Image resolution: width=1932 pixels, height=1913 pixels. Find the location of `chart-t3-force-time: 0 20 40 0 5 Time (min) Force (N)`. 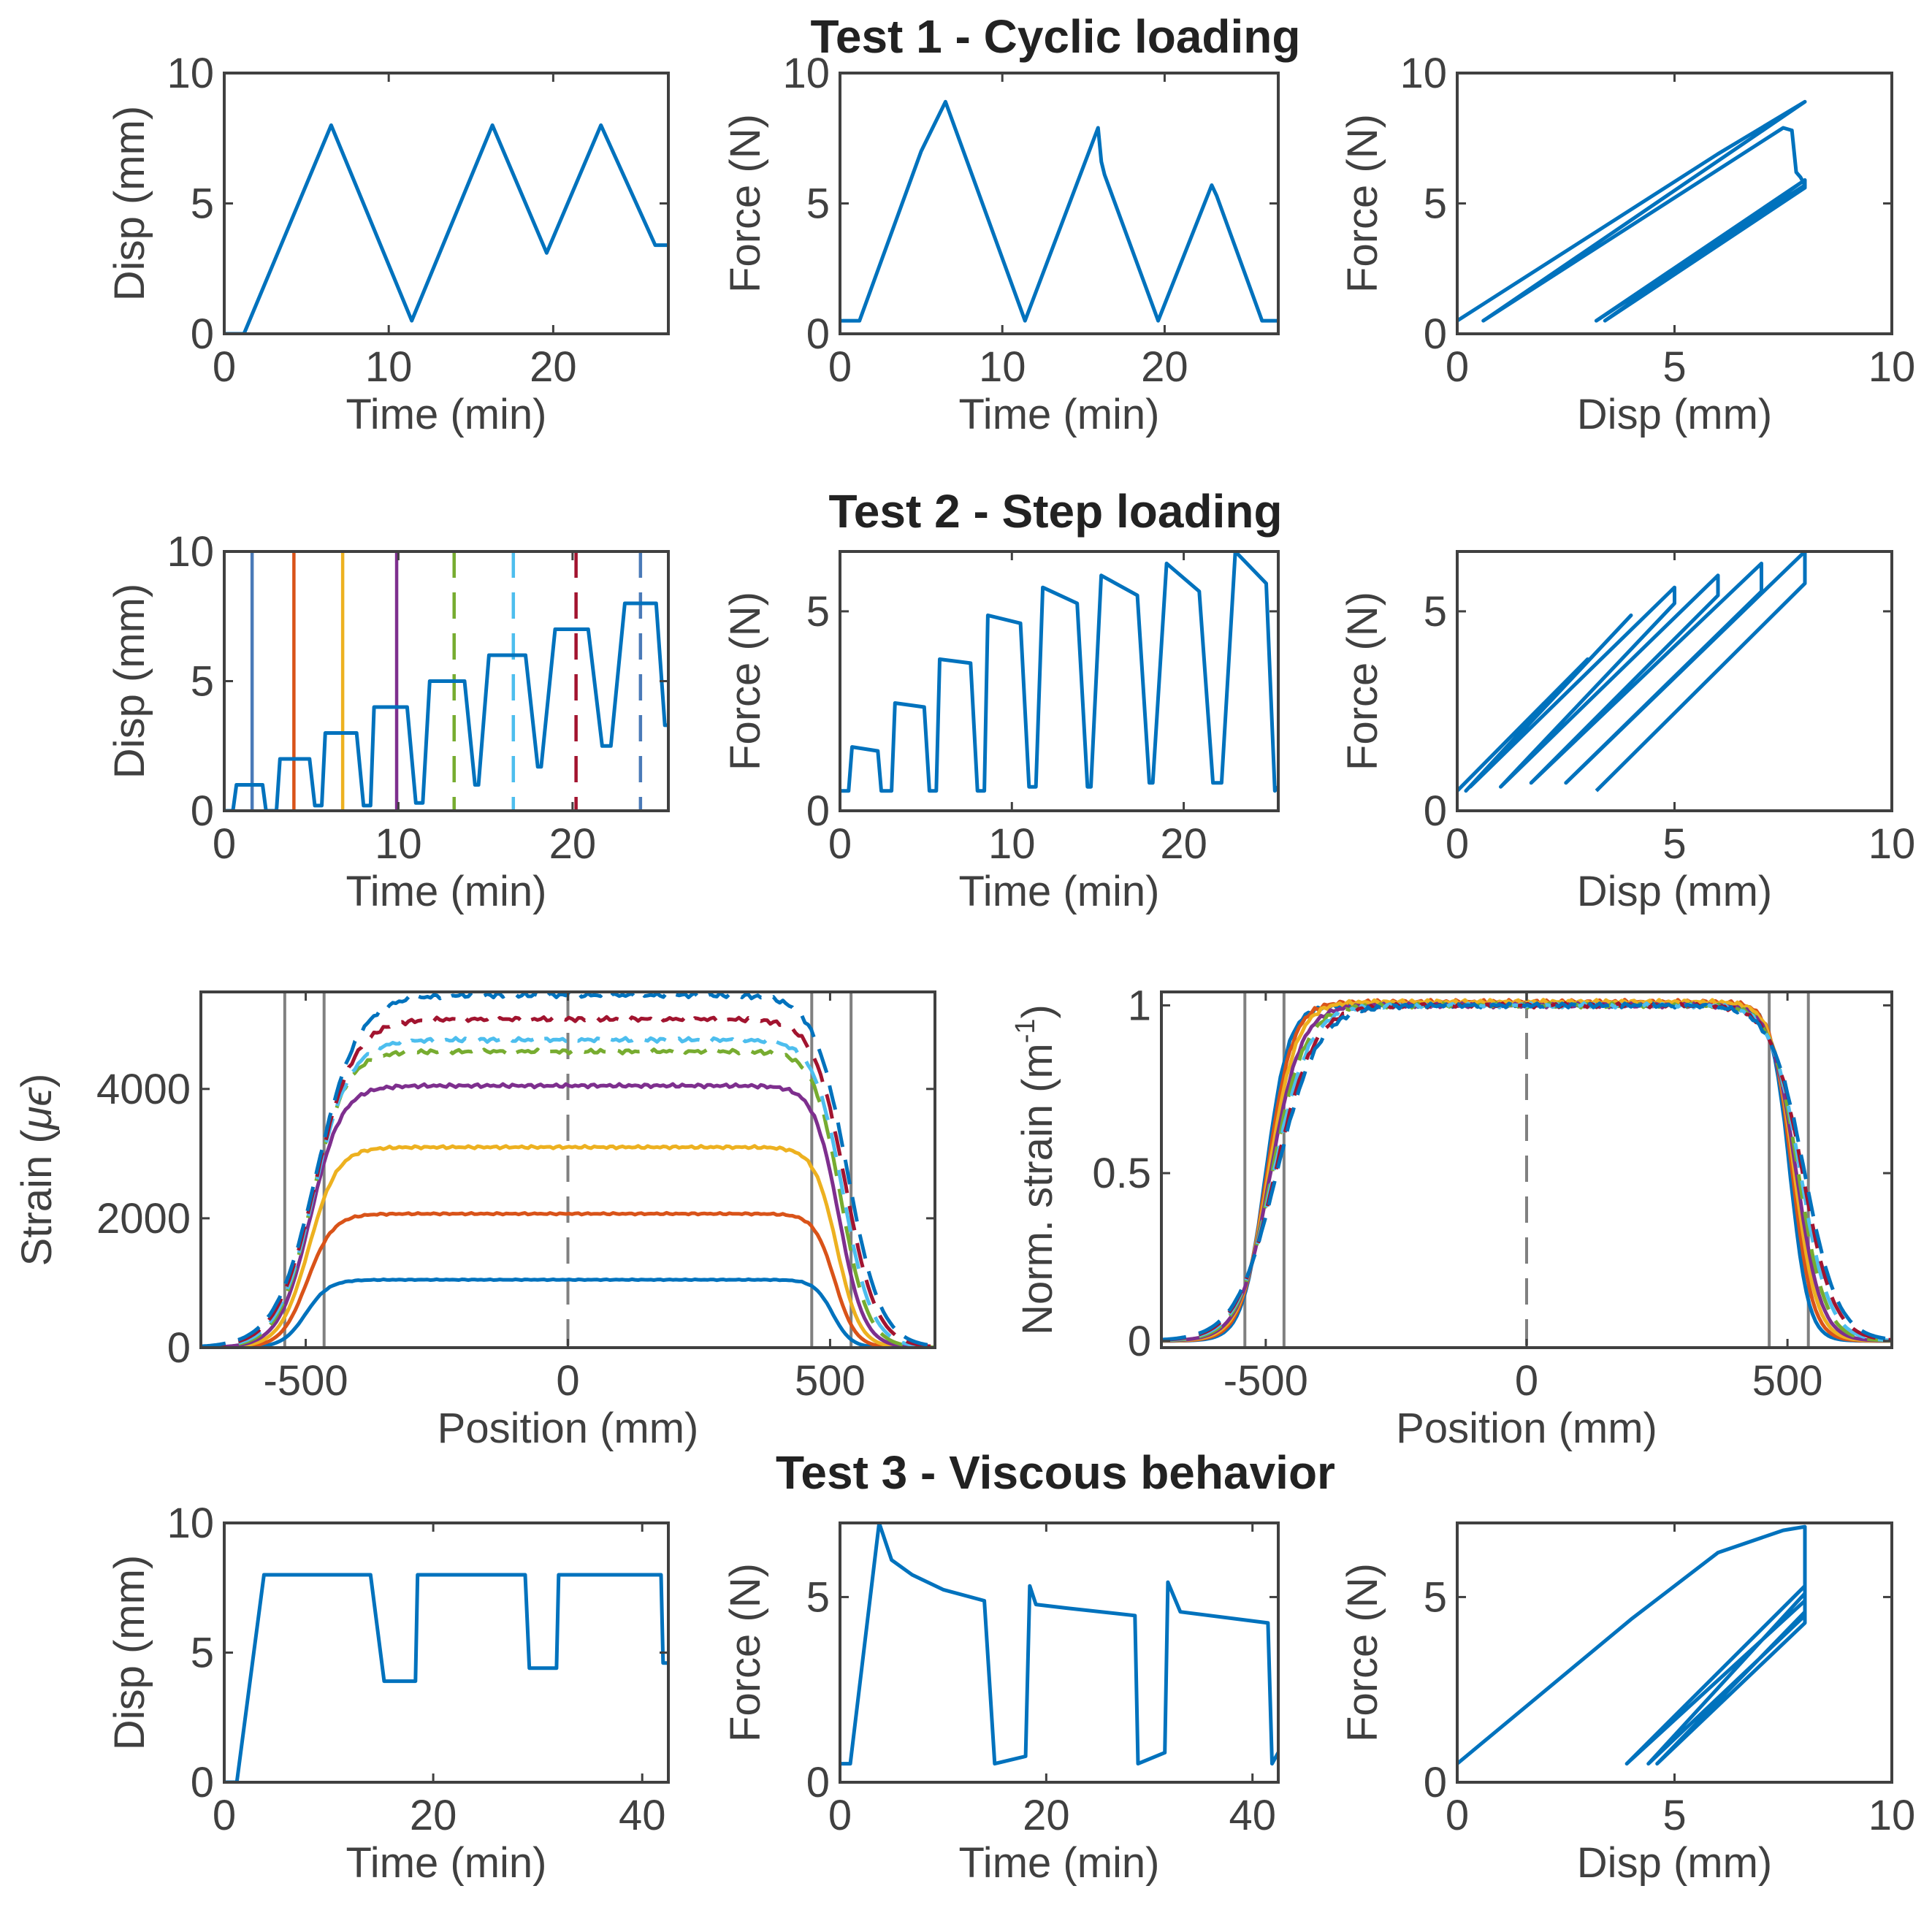

chart-t3-force-time: 0 20 40 0 5 Time (min) Force (N) is located at coordinates (1001, 1704).